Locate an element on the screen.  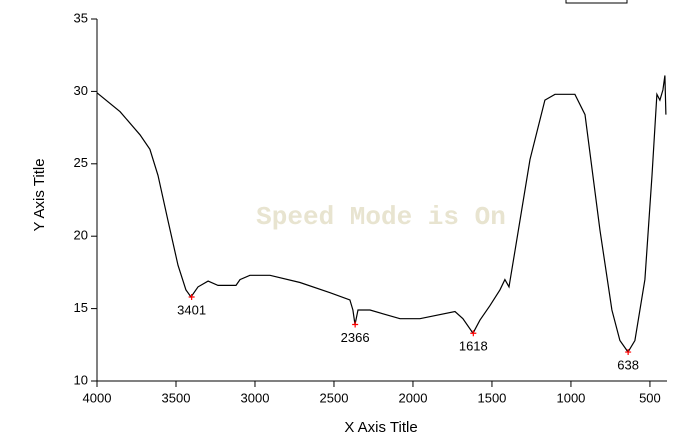
y-tick-label: 20 is located at coordinates (81, 235).